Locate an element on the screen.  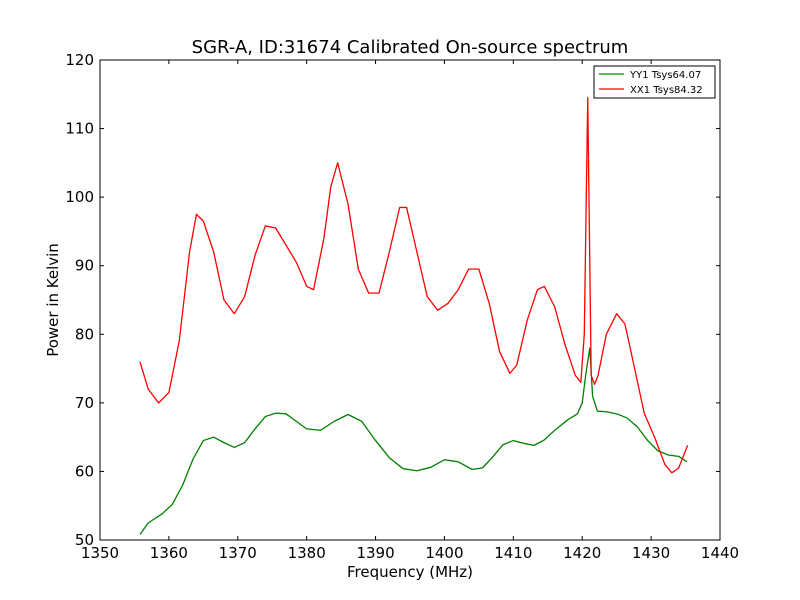
y-tick-label: 100 is located at coordinates (79, 197).